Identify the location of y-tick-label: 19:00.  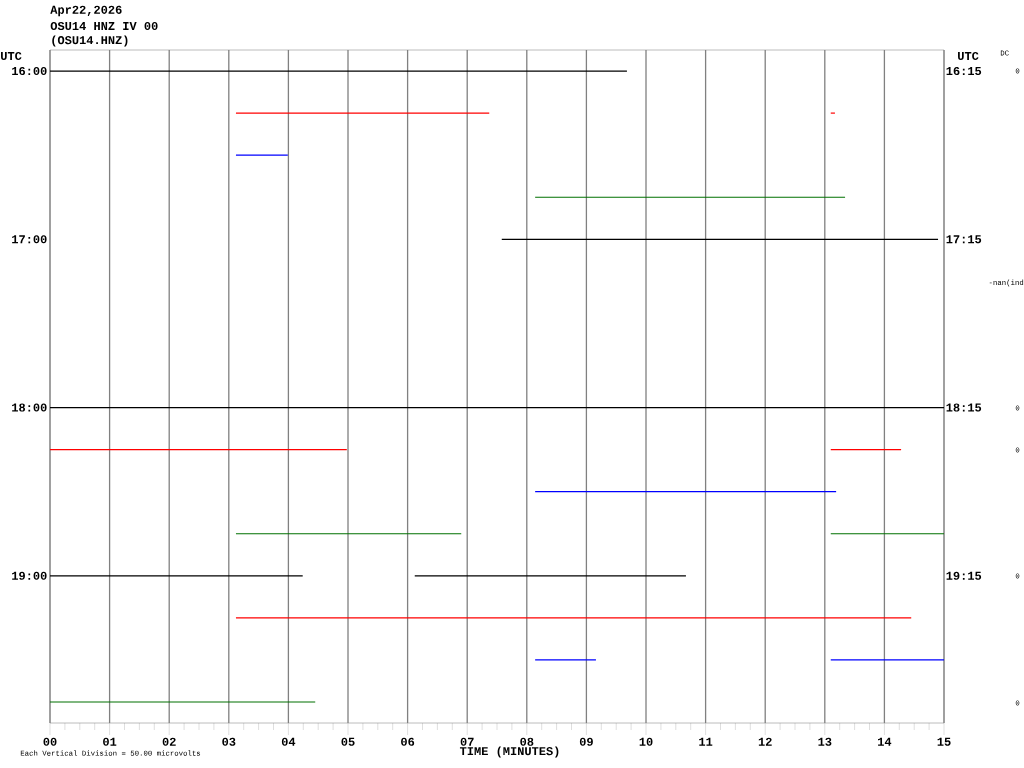
(29, 575).